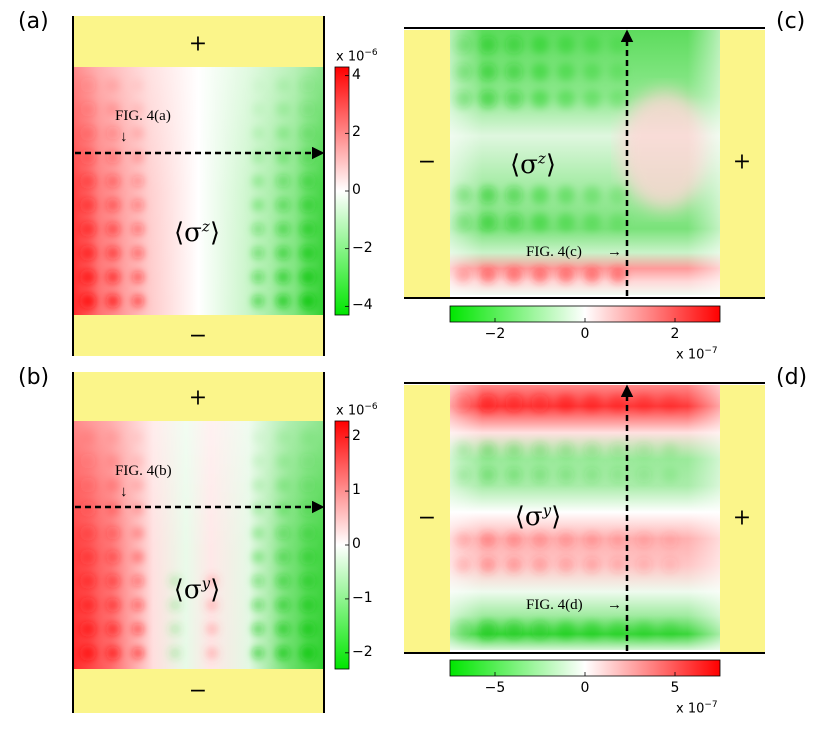 The height and width of the screenshot is (734, 830). Describe the element at coordinates (356, 490) in the screenshot. I see `colorbar-tick-label: 1` at that location.